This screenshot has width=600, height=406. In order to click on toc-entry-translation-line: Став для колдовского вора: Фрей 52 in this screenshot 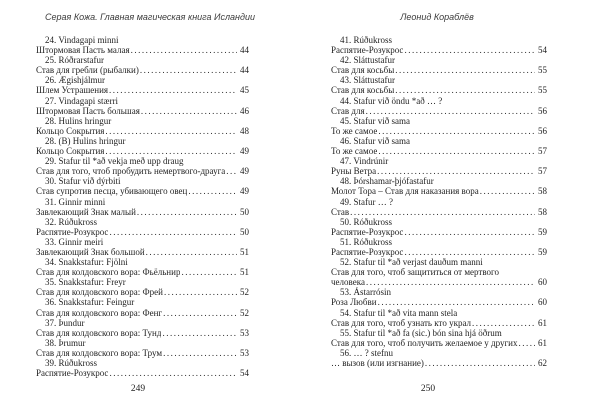, I will do `click(142, 292)`.